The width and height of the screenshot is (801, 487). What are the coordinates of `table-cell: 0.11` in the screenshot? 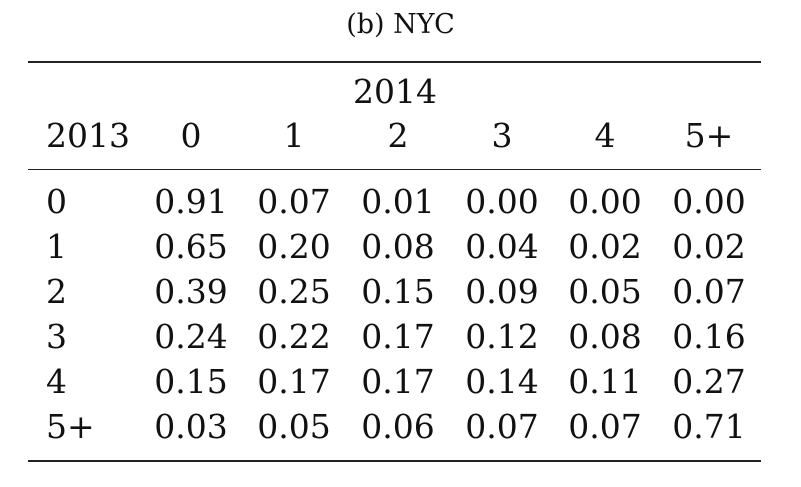 It's located at (605, 381).